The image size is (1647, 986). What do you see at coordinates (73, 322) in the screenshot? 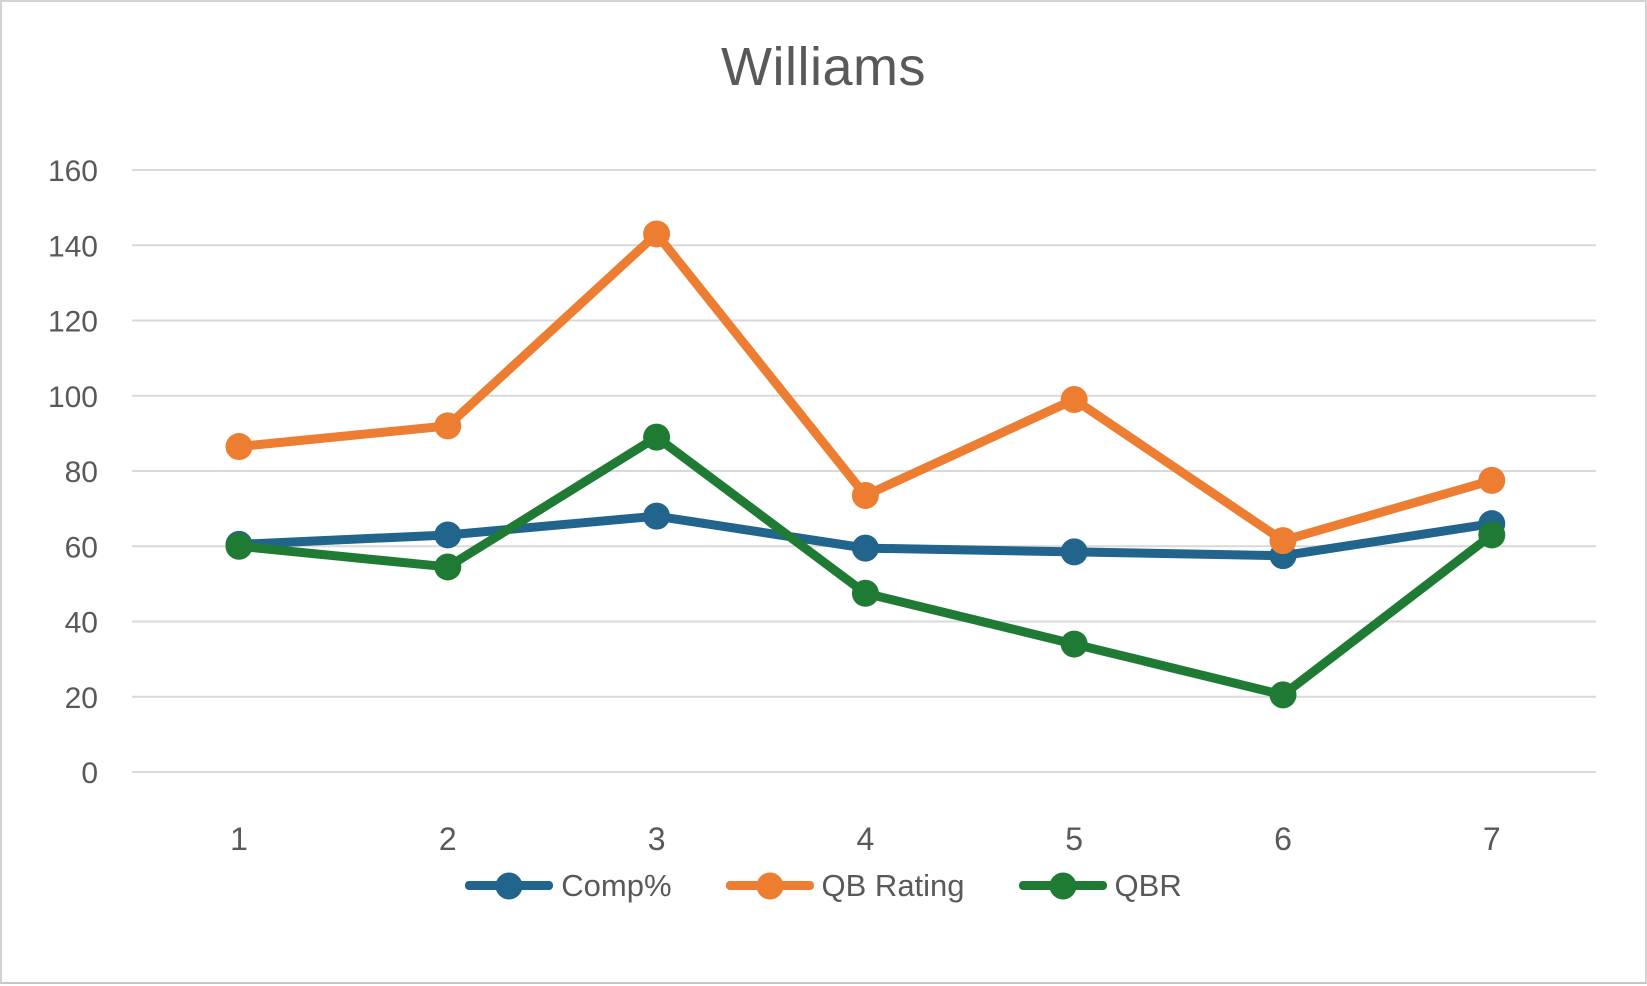
I see `y-axis-tick-label: 120` at bounding box center [73, 322].